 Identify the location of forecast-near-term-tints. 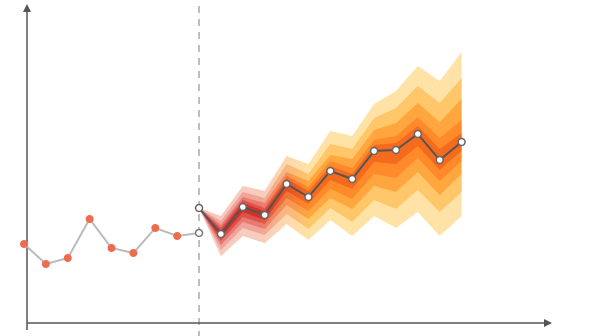
(254, 206).